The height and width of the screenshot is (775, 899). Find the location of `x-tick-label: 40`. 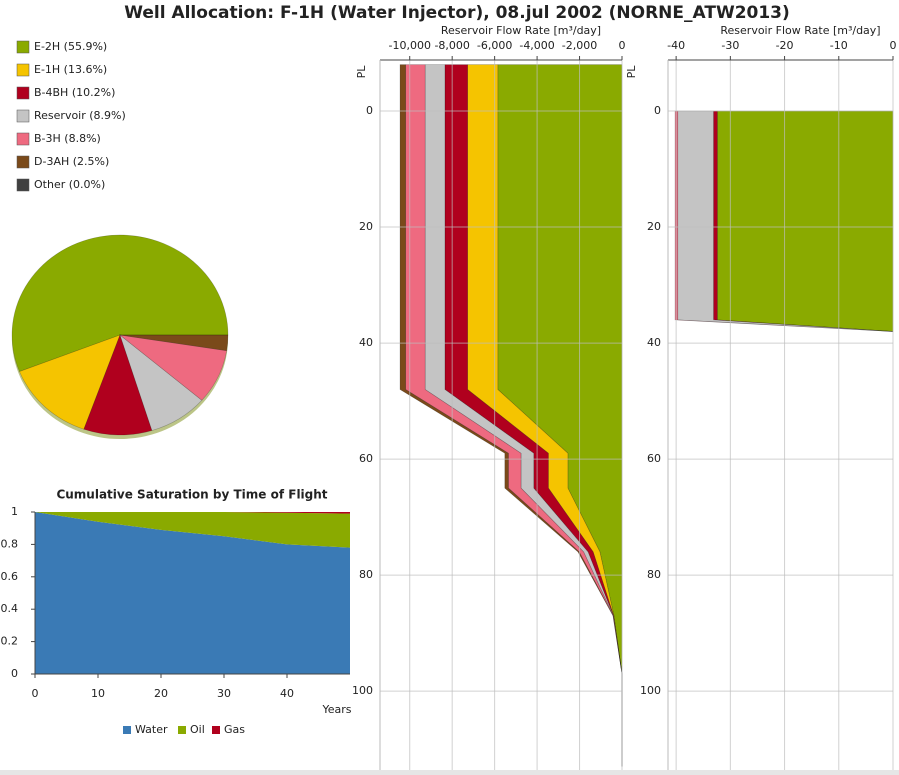

x-tick-label: 40 is located at coordinates (287, 693).